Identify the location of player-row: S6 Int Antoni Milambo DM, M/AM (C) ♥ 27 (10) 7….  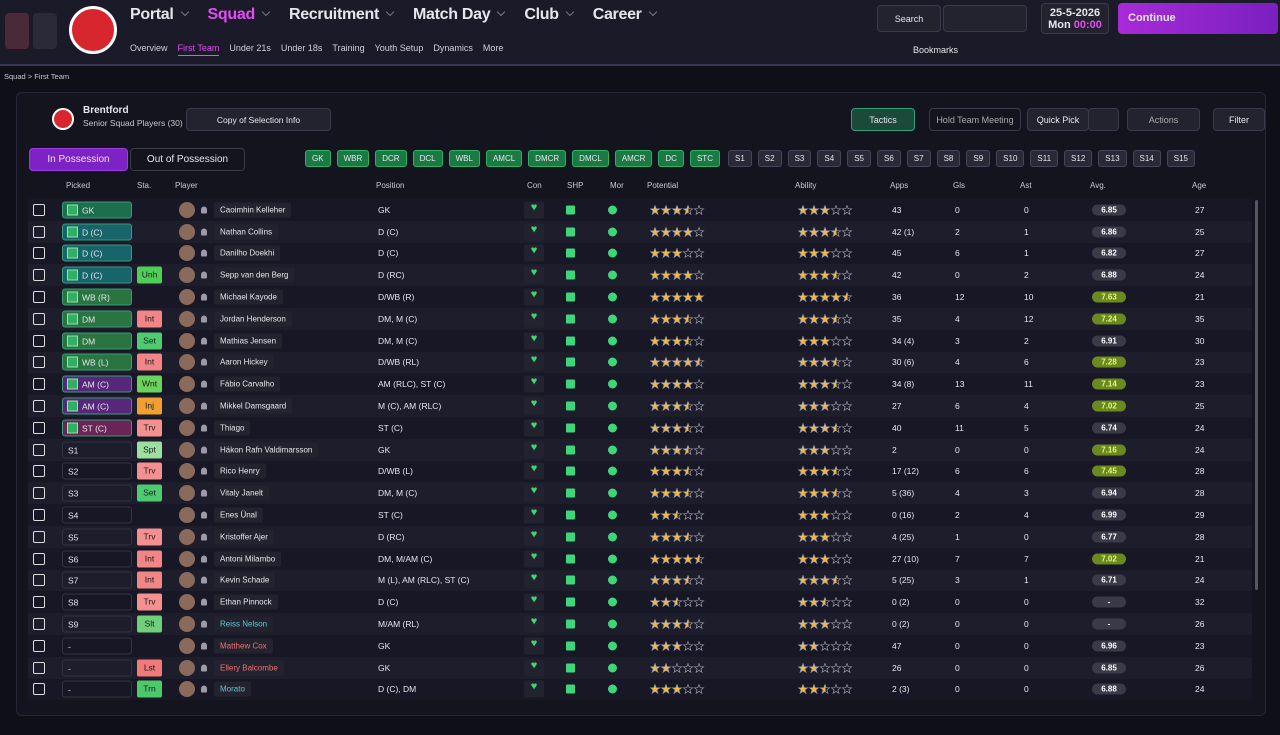
(640, 558).